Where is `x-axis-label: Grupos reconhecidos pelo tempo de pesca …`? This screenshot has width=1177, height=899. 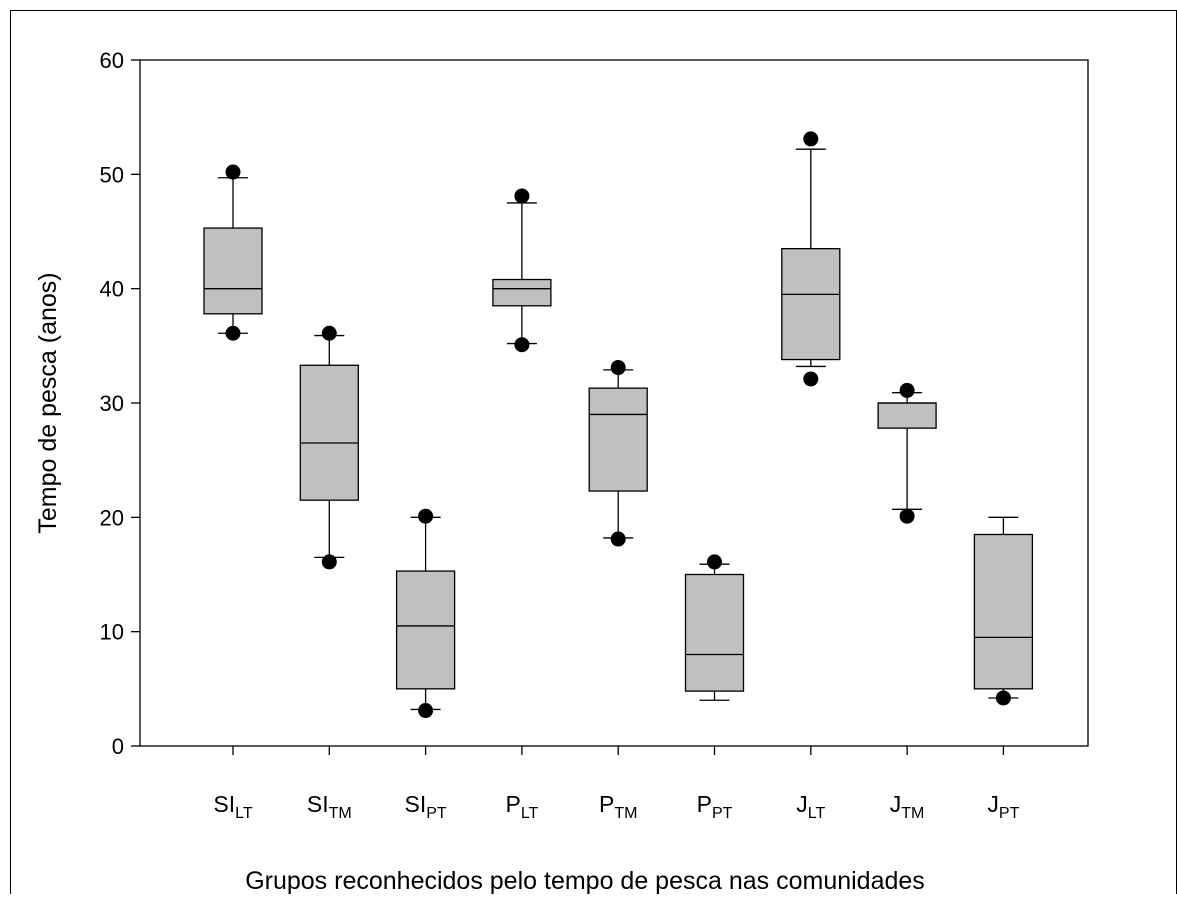 x-axis-label: Grupos reconhecidos pelo tempo de pesca … is located at coordinates (585, 880).